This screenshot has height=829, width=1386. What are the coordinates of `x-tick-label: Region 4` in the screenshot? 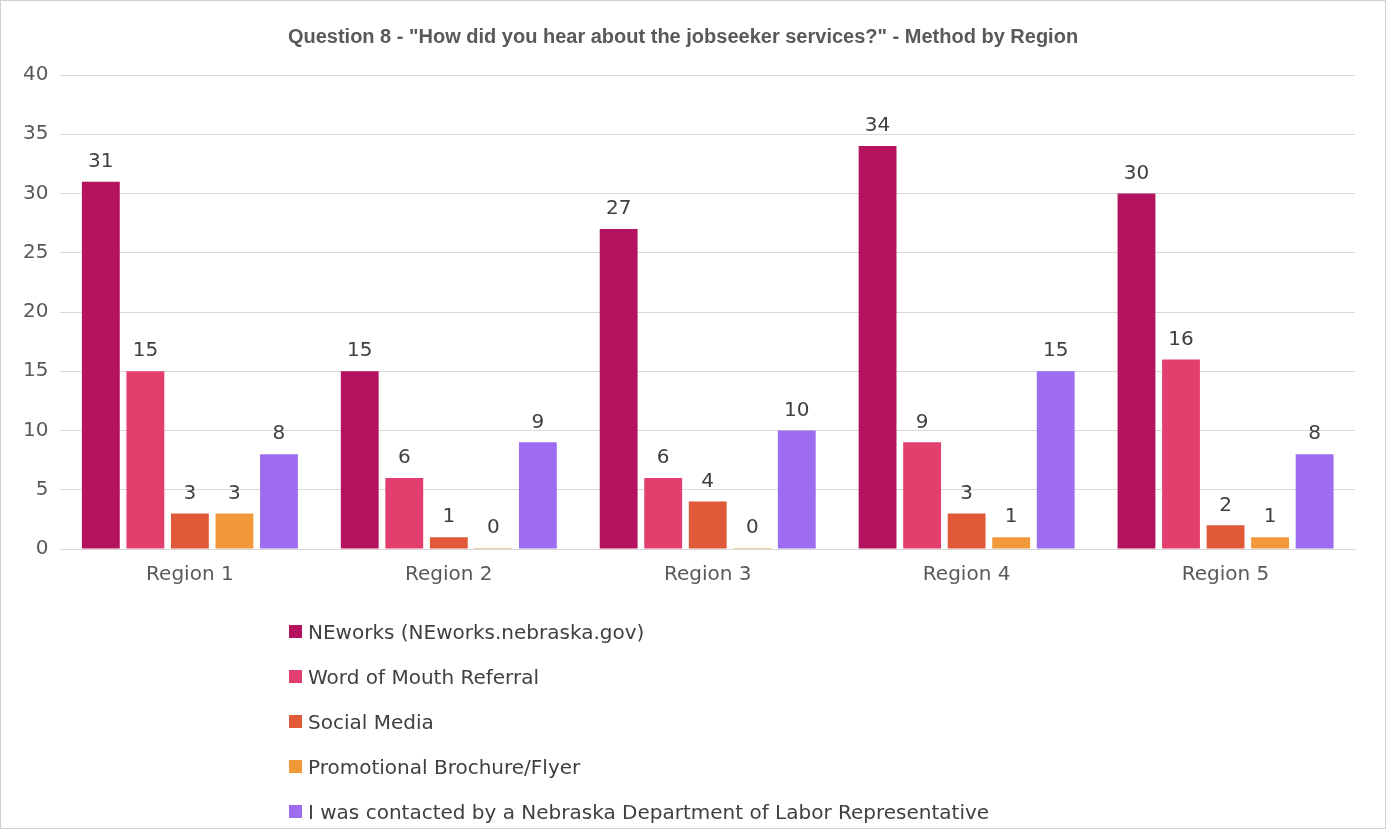 It's located at (966, 573).